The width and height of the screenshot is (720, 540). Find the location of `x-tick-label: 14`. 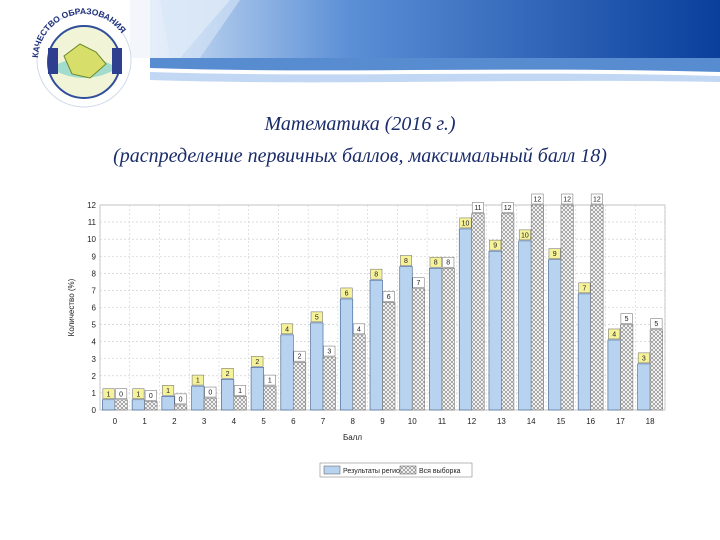

x-tick-label: 14 is located at coordinates (531, 421).